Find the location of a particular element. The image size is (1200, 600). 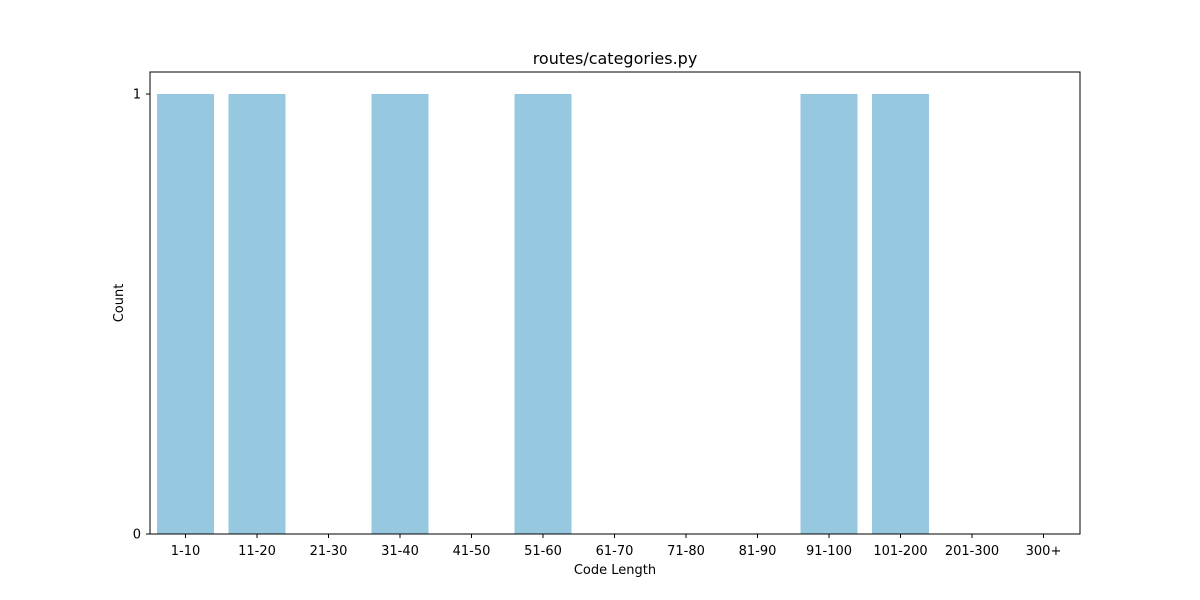

y-axis-label: Count is located at coordinates (119, 303).